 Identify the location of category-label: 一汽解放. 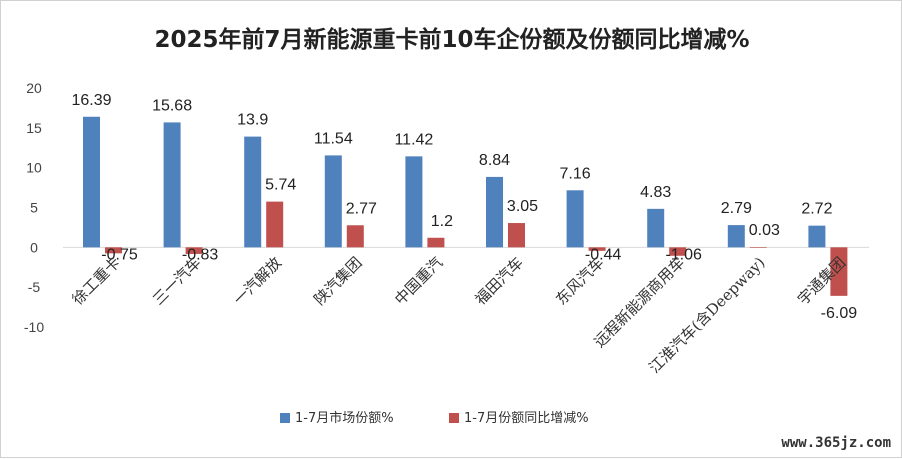
(257, 280).